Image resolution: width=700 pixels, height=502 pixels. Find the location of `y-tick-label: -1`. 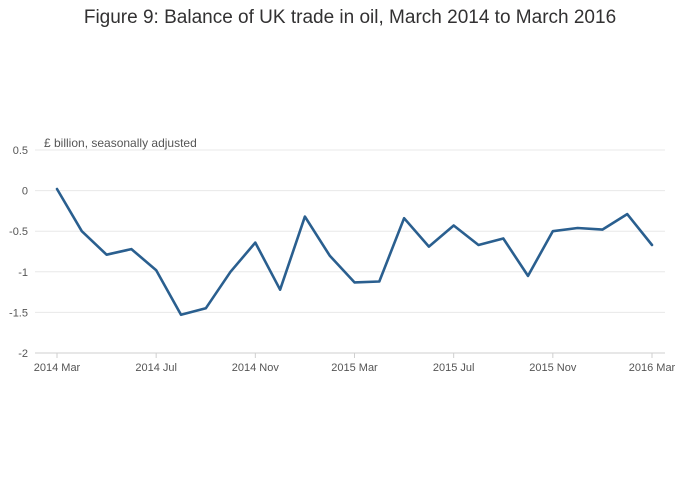

y-tick-label: -1 is located at coordinates (23, 273).